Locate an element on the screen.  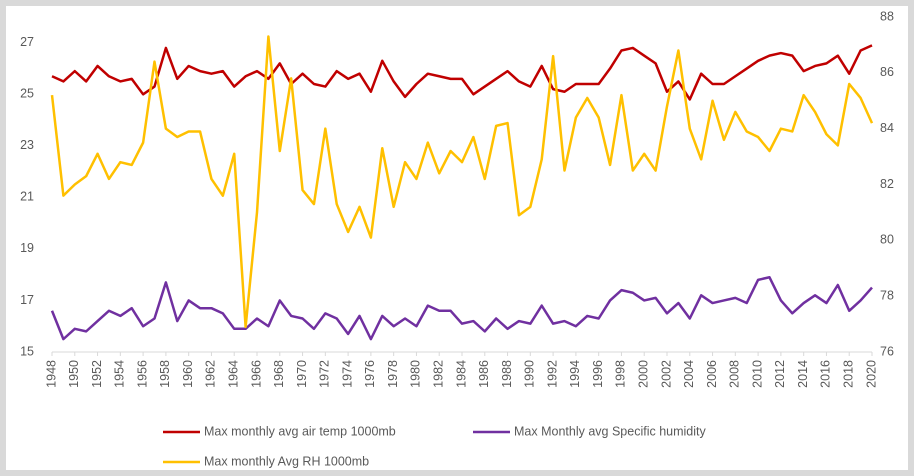
y-tick-label: 19 is located at coordinates (27, 248).